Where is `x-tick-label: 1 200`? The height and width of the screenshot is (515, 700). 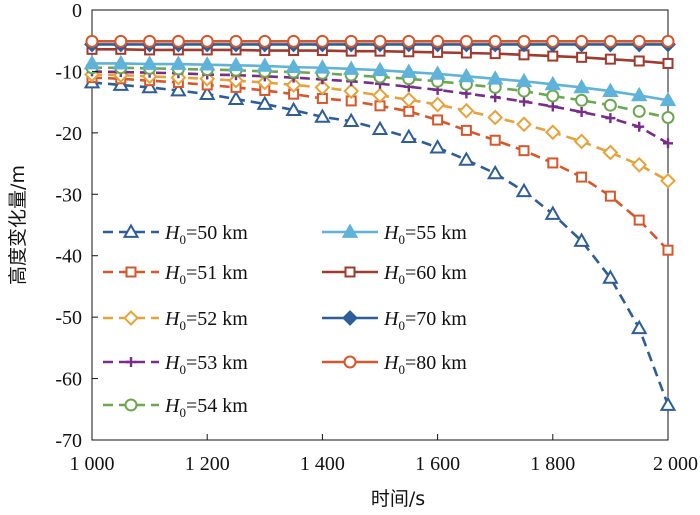 x-tick-label: 1 200 is located at coordinates (207, 464).